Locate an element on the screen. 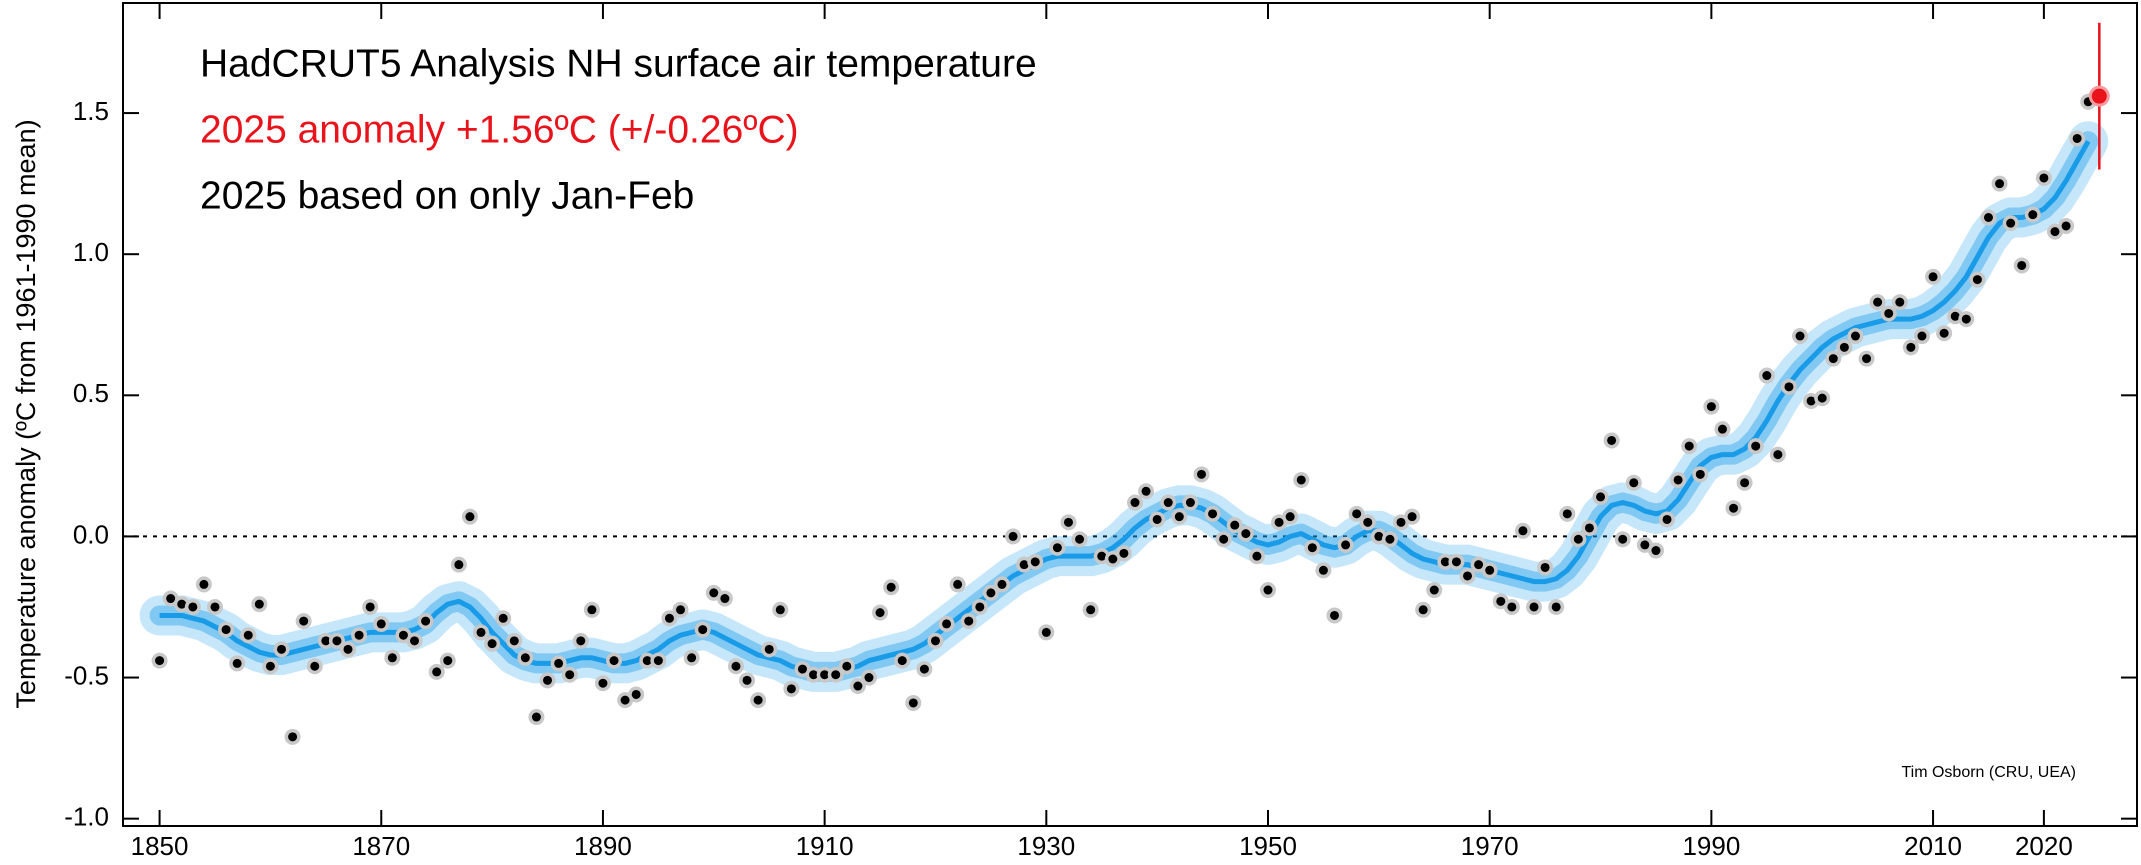  y-tick-label: 0.5 is located at coordinates (91, 393).